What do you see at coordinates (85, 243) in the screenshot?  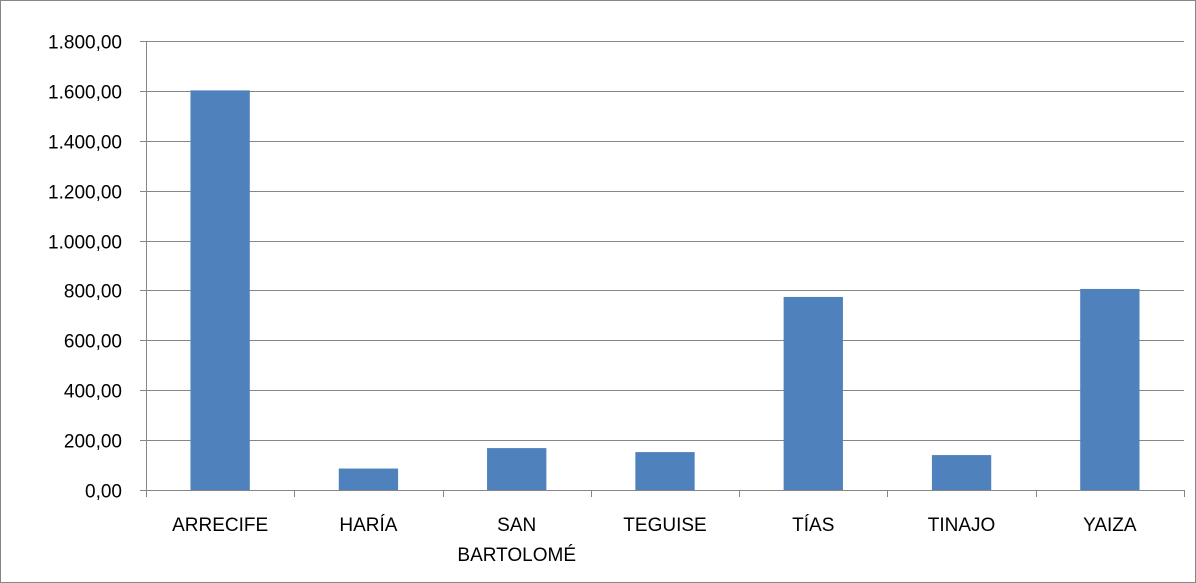 I see `y-tick-label: 1.000,00` at bounding box center [85, 243].